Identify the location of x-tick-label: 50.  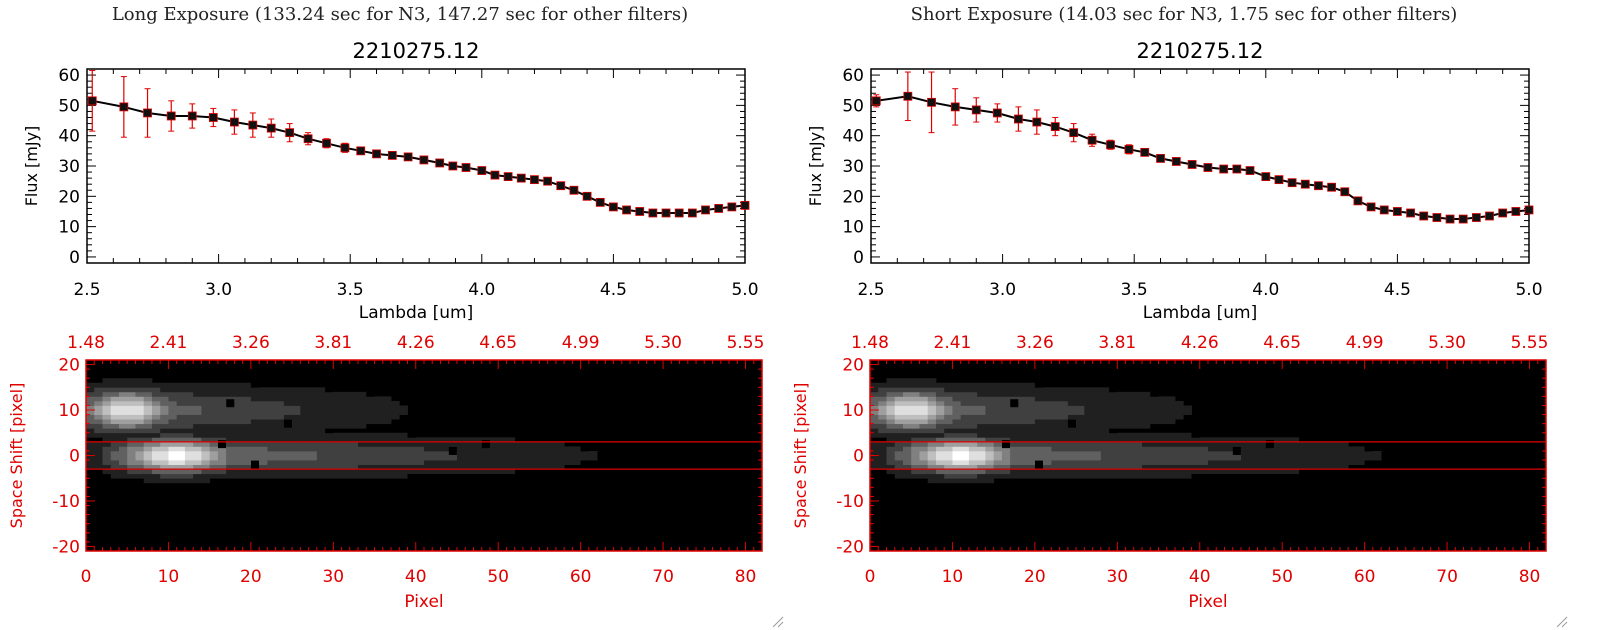
(498, 577).